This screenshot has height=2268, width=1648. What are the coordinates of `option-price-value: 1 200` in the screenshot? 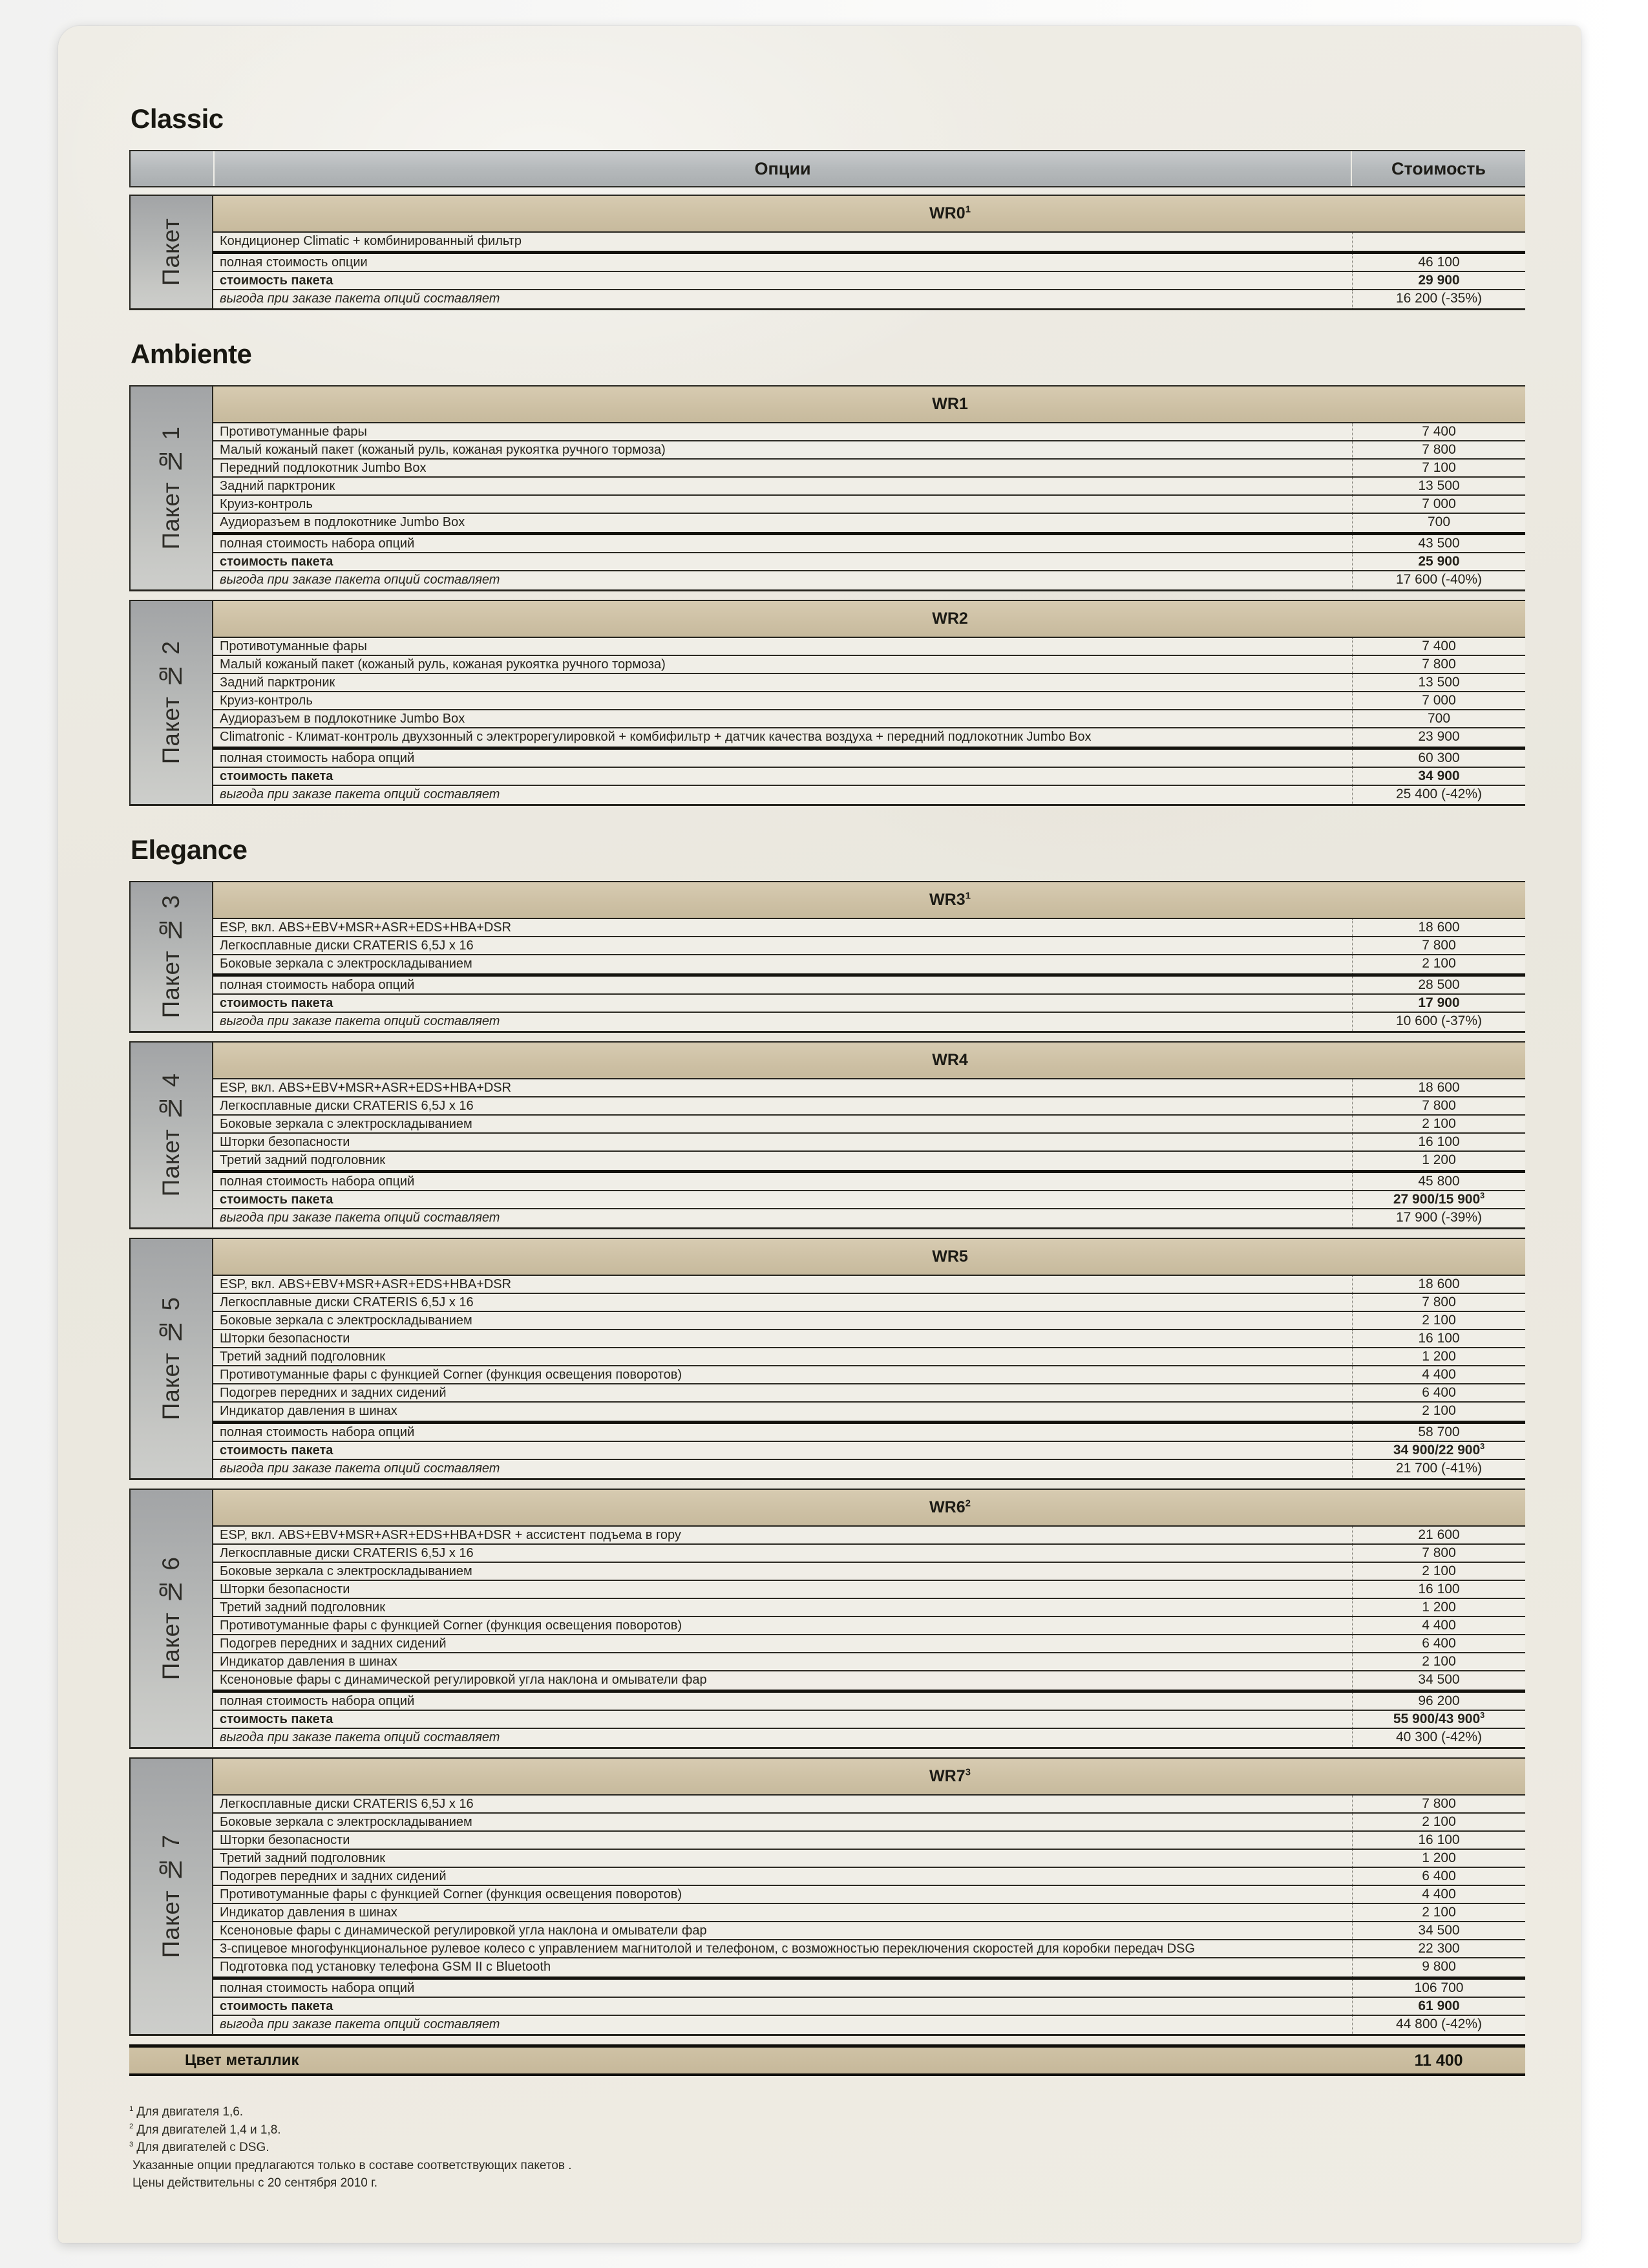 It's located at (1439, 1857).